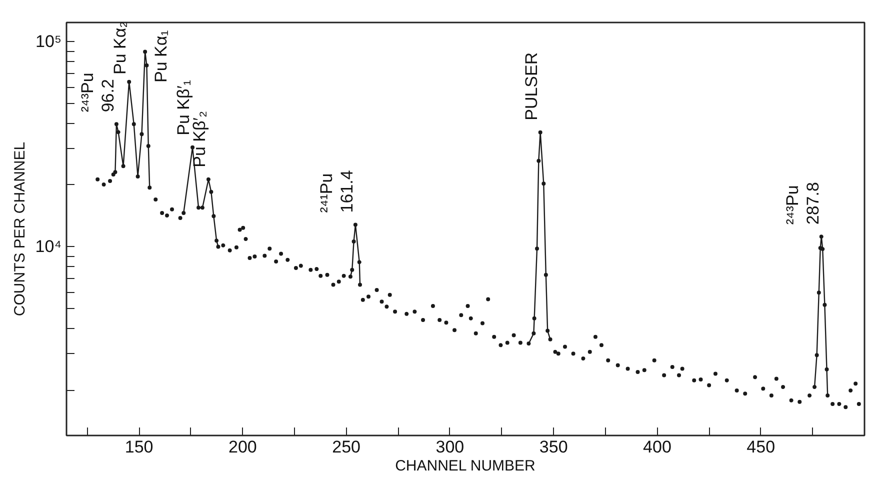 This screenshot has height=481, width=870. What do you see at coordinates (108, 95) in the screenshot?
I see `annotation: 96.2` at bounding box center [108, 95].